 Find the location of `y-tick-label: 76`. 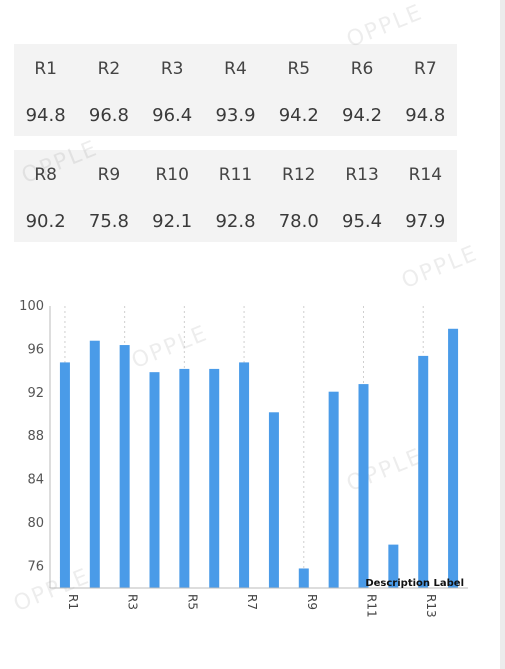

y-tick-label: 76 is located at coordinates (35, 566).